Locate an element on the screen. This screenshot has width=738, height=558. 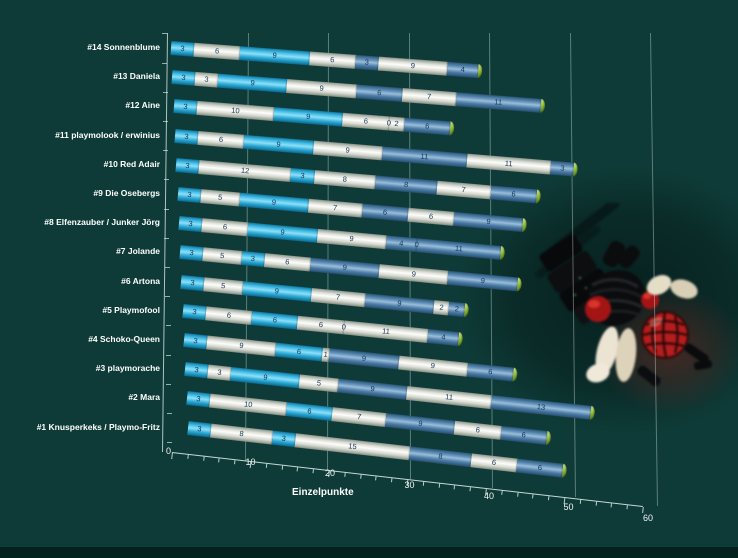
bar-segment: 12 is located at coordinates (245, 170).